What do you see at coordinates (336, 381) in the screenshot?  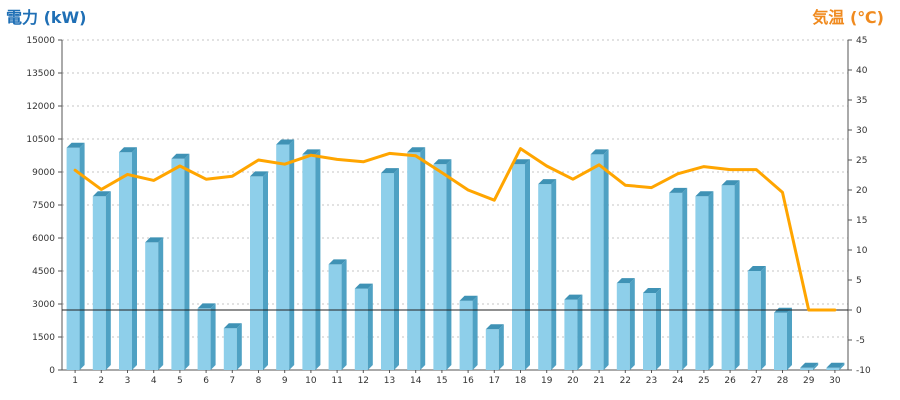 I see `x-tick-label: 11` at bounding box center [336, 381].